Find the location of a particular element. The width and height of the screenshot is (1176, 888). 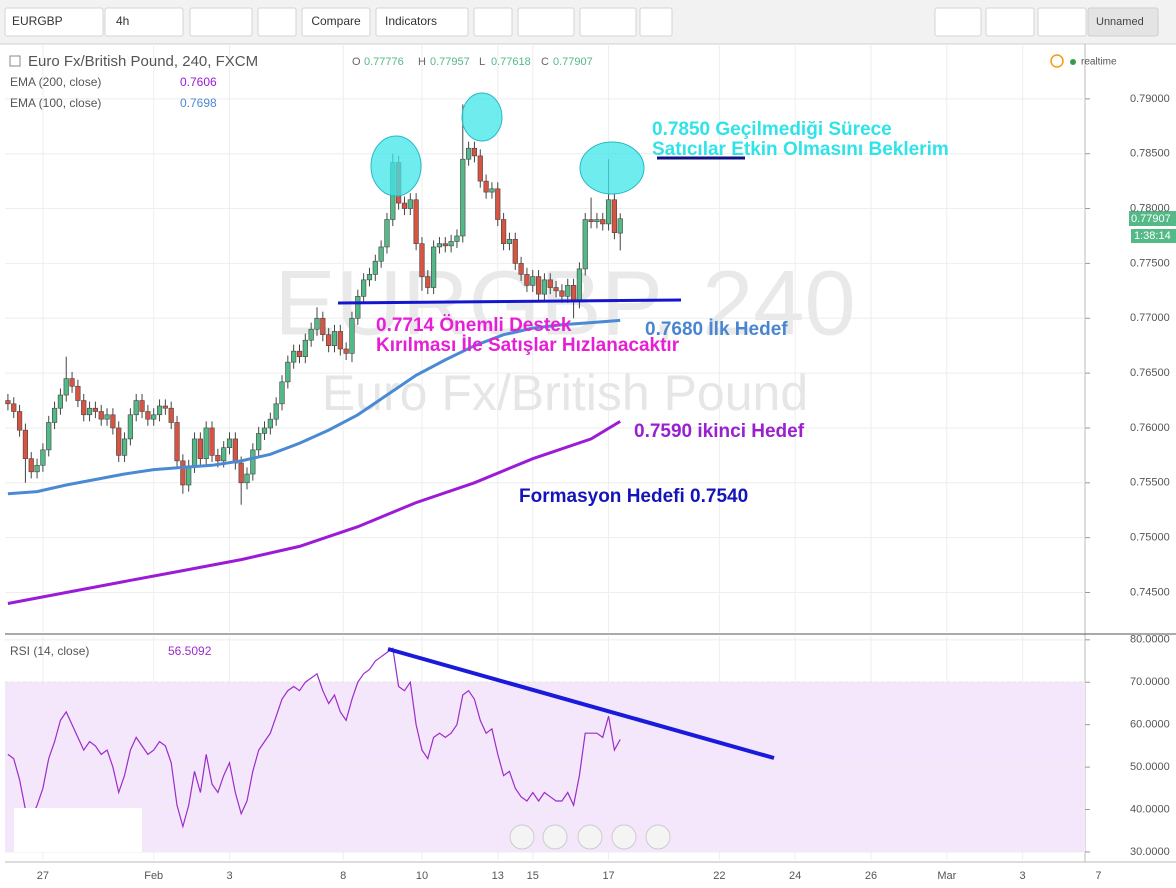

indicators-button is located at coordinates (422, 22).